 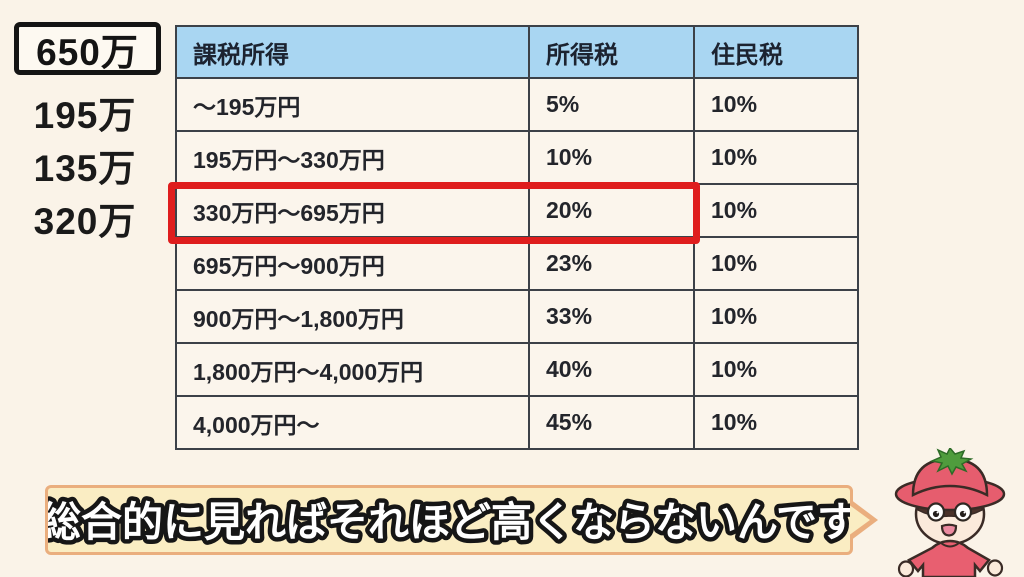 What do you see at coordinates (611, 369) in the screenshot?
I see `income-tax-cell: 40%` at bounding box center [611, 369].